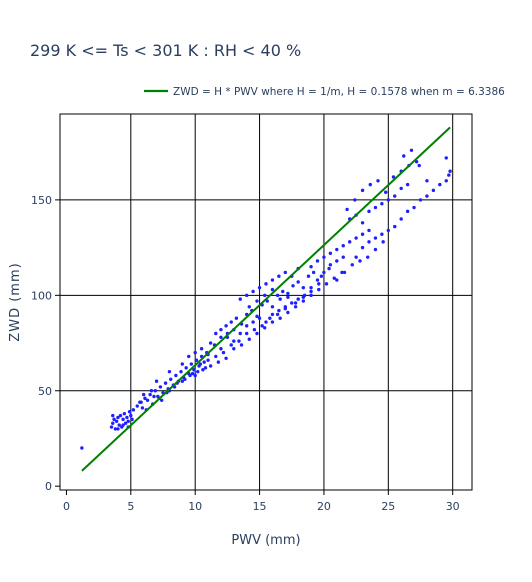  I want to click on x-tick-label: 0, so click(66, 506).